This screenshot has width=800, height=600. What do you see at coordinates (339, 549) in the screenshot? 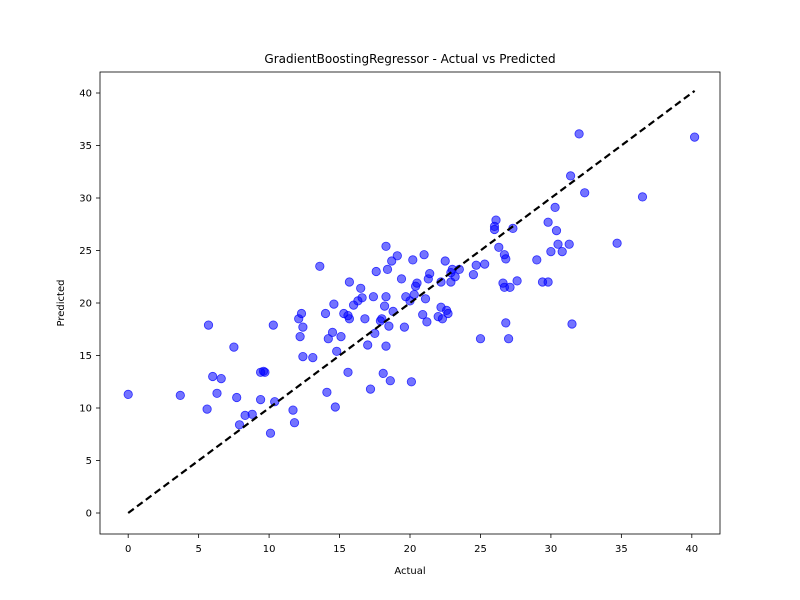
I see `x-tick-label: 15` at bounding box center [339, 549].